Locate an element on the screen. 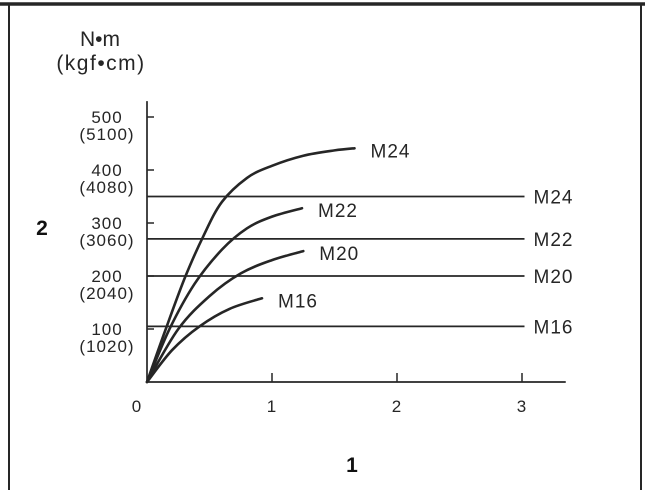 This screenshot has width=645, height=490. y-axis-callout-label: 2 is located at coordinates (42, 228).